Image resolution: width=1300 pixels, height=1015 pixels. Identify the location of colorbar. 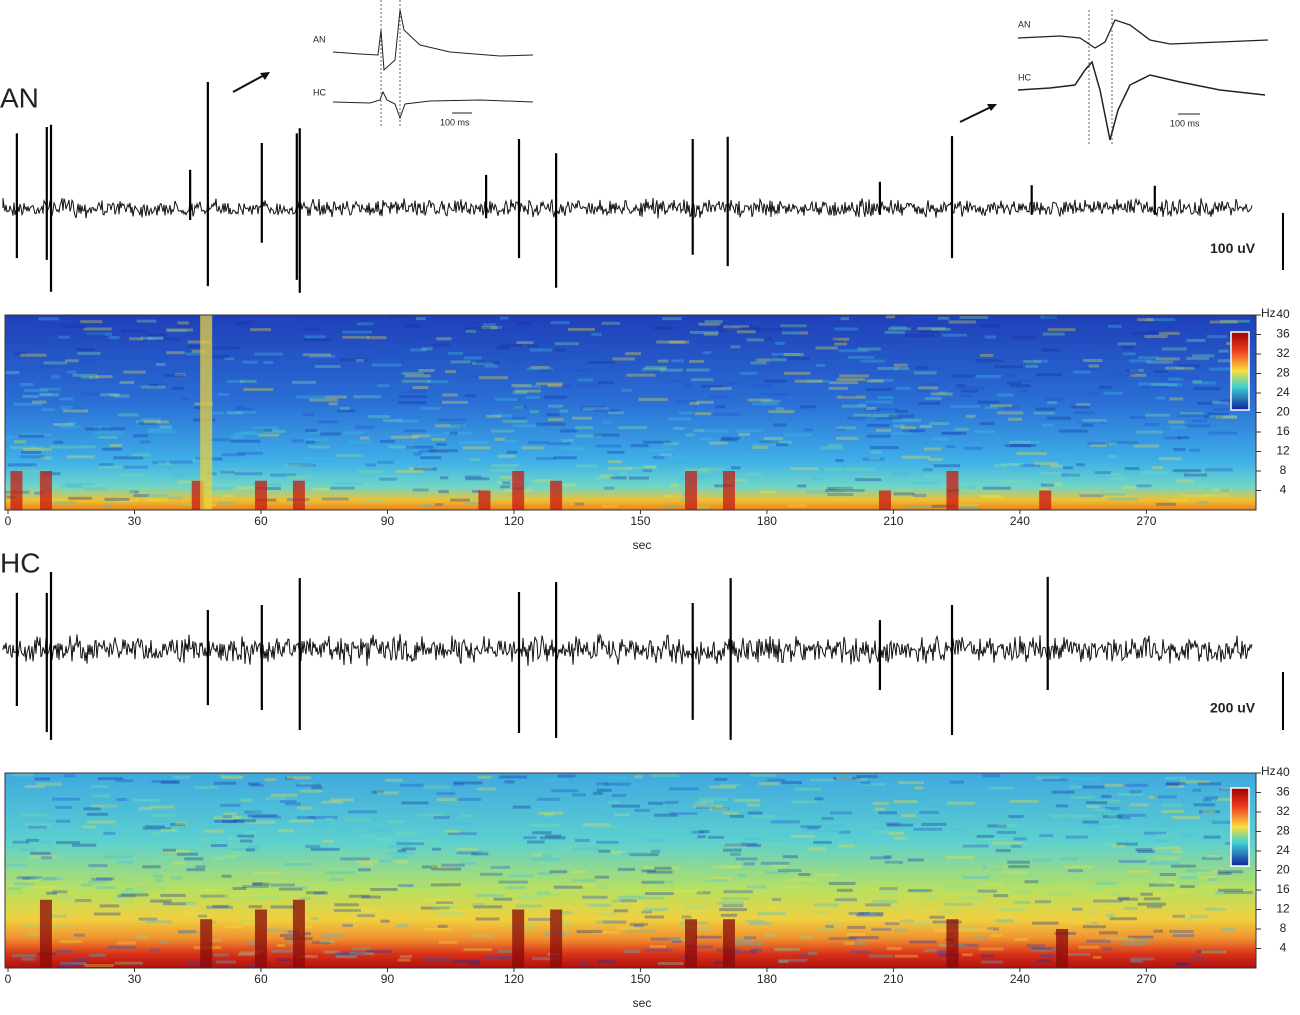
(1240, 827).